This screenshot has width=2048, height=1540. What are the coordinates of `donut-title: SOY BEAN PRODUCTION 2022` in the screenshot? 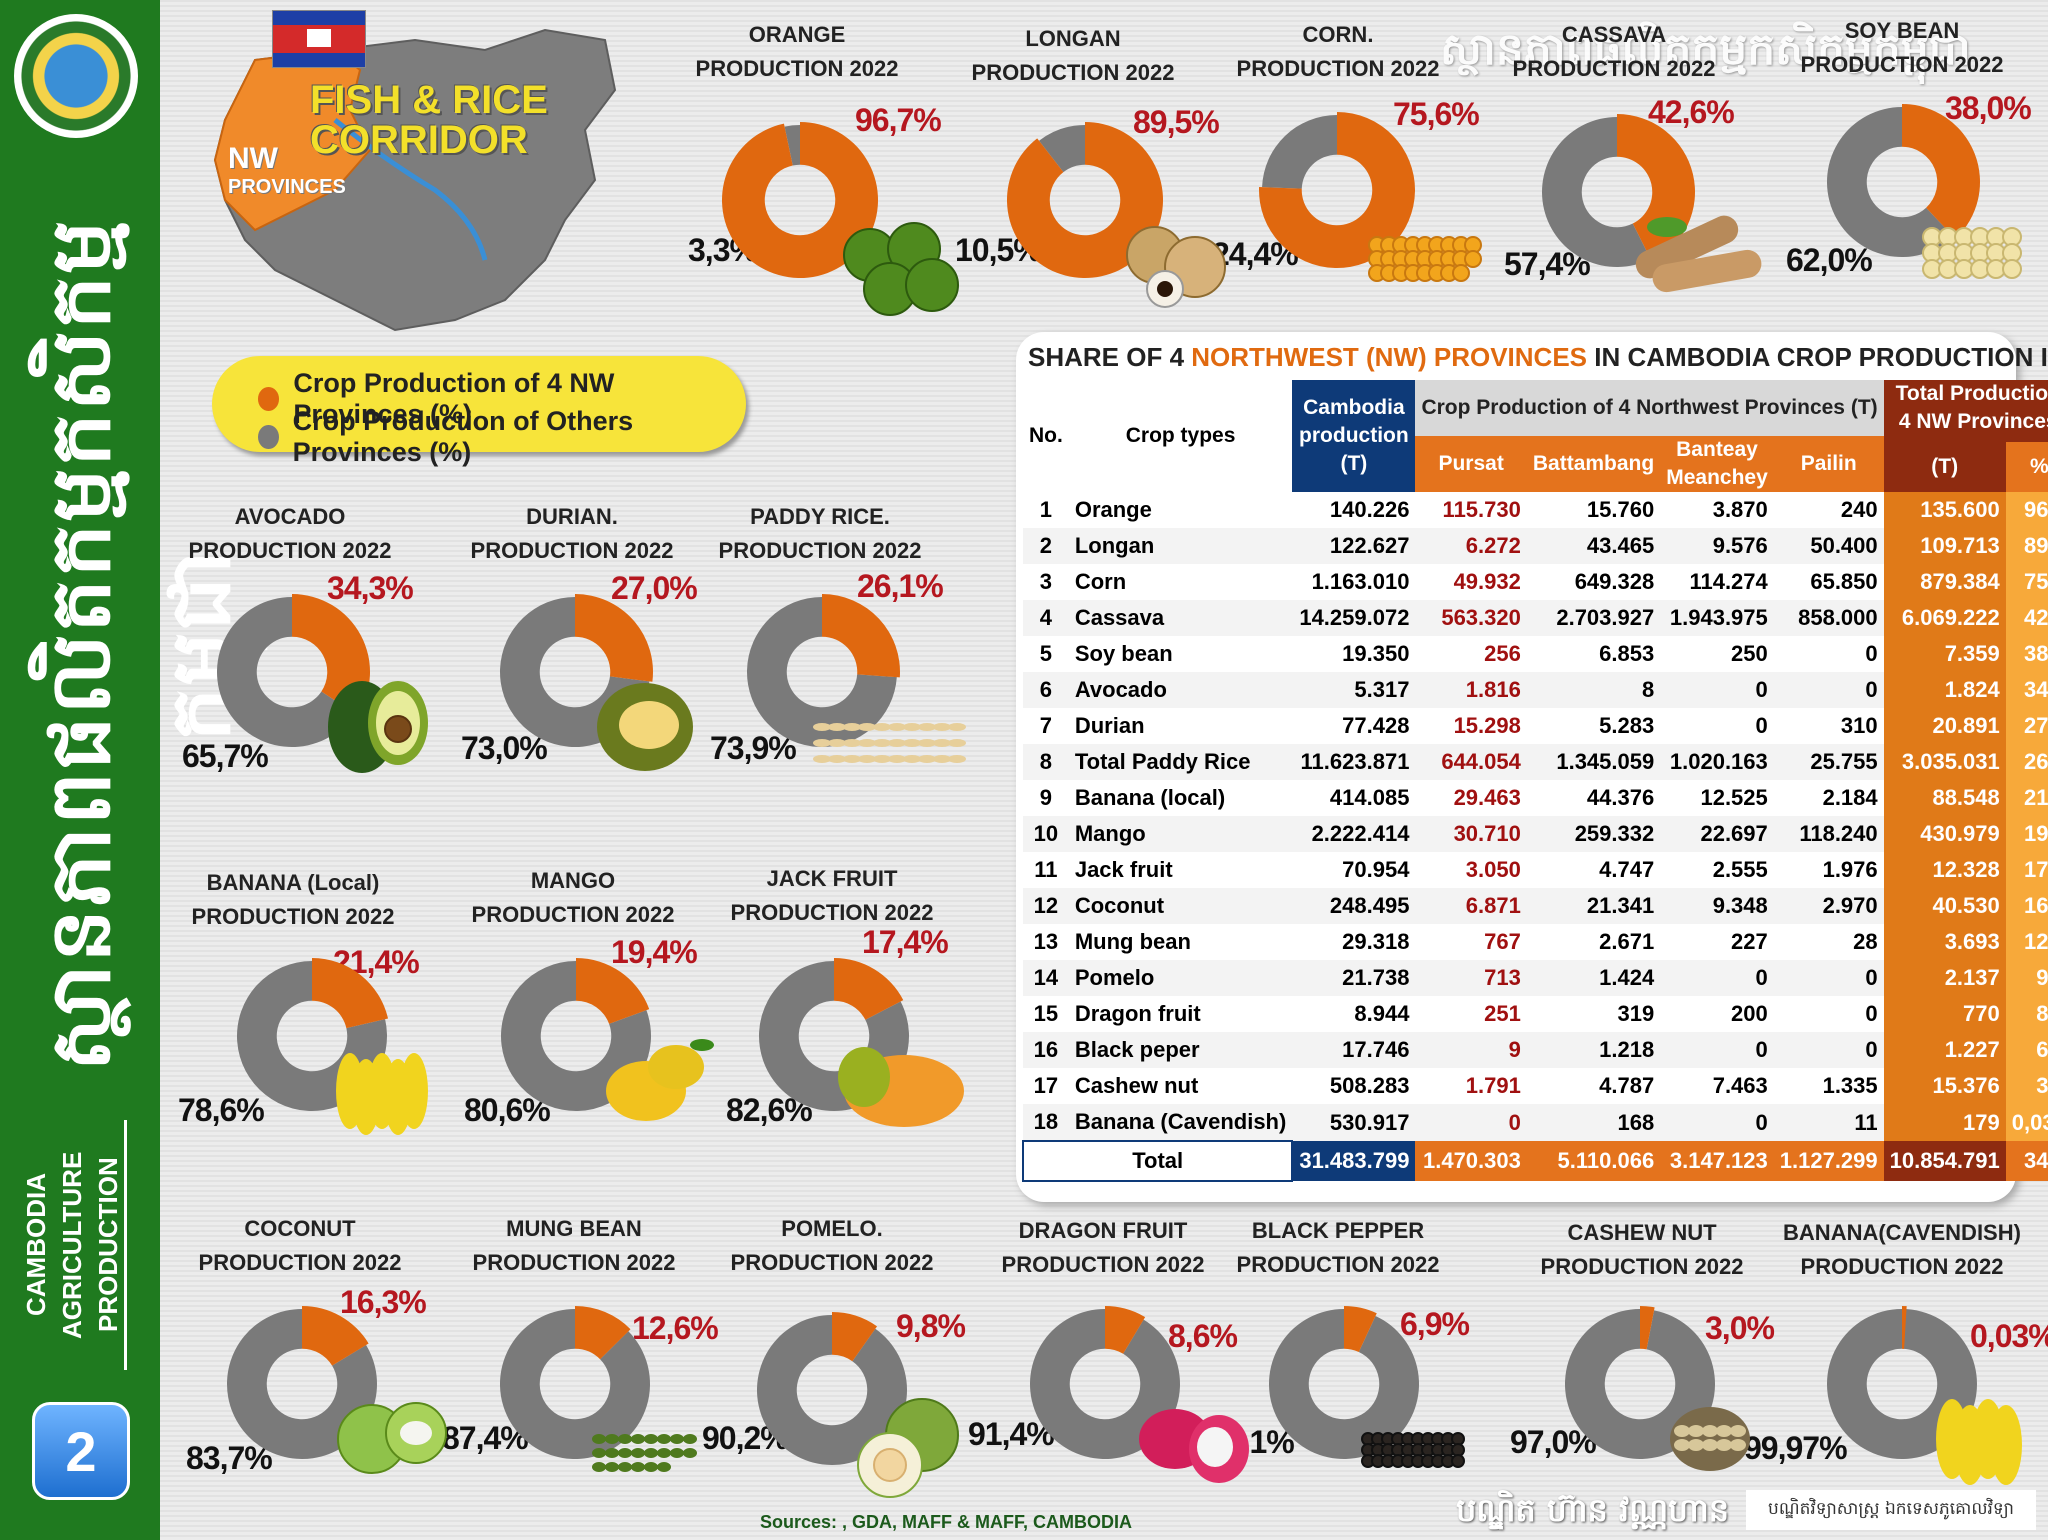 It's located at (1902, 48).